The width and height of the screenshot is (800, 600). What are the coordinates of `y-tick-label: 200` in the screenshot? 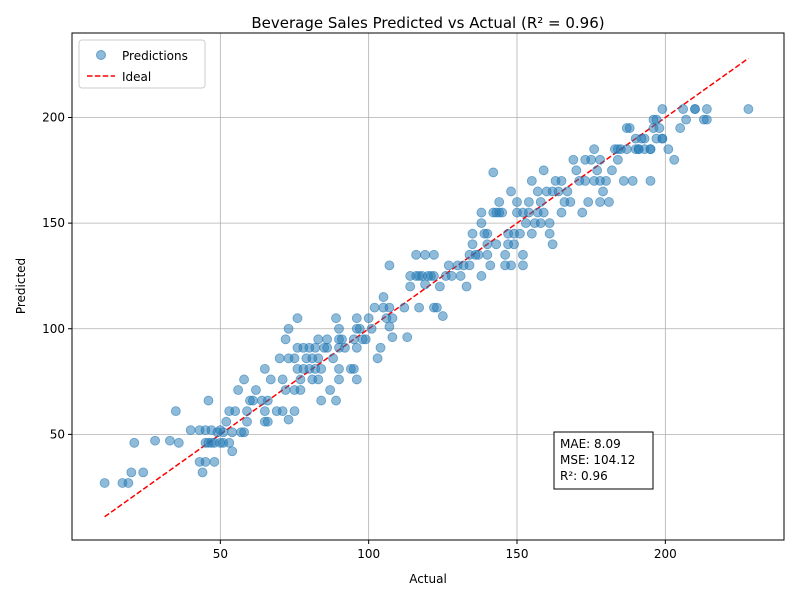 It's located at (53, 118).